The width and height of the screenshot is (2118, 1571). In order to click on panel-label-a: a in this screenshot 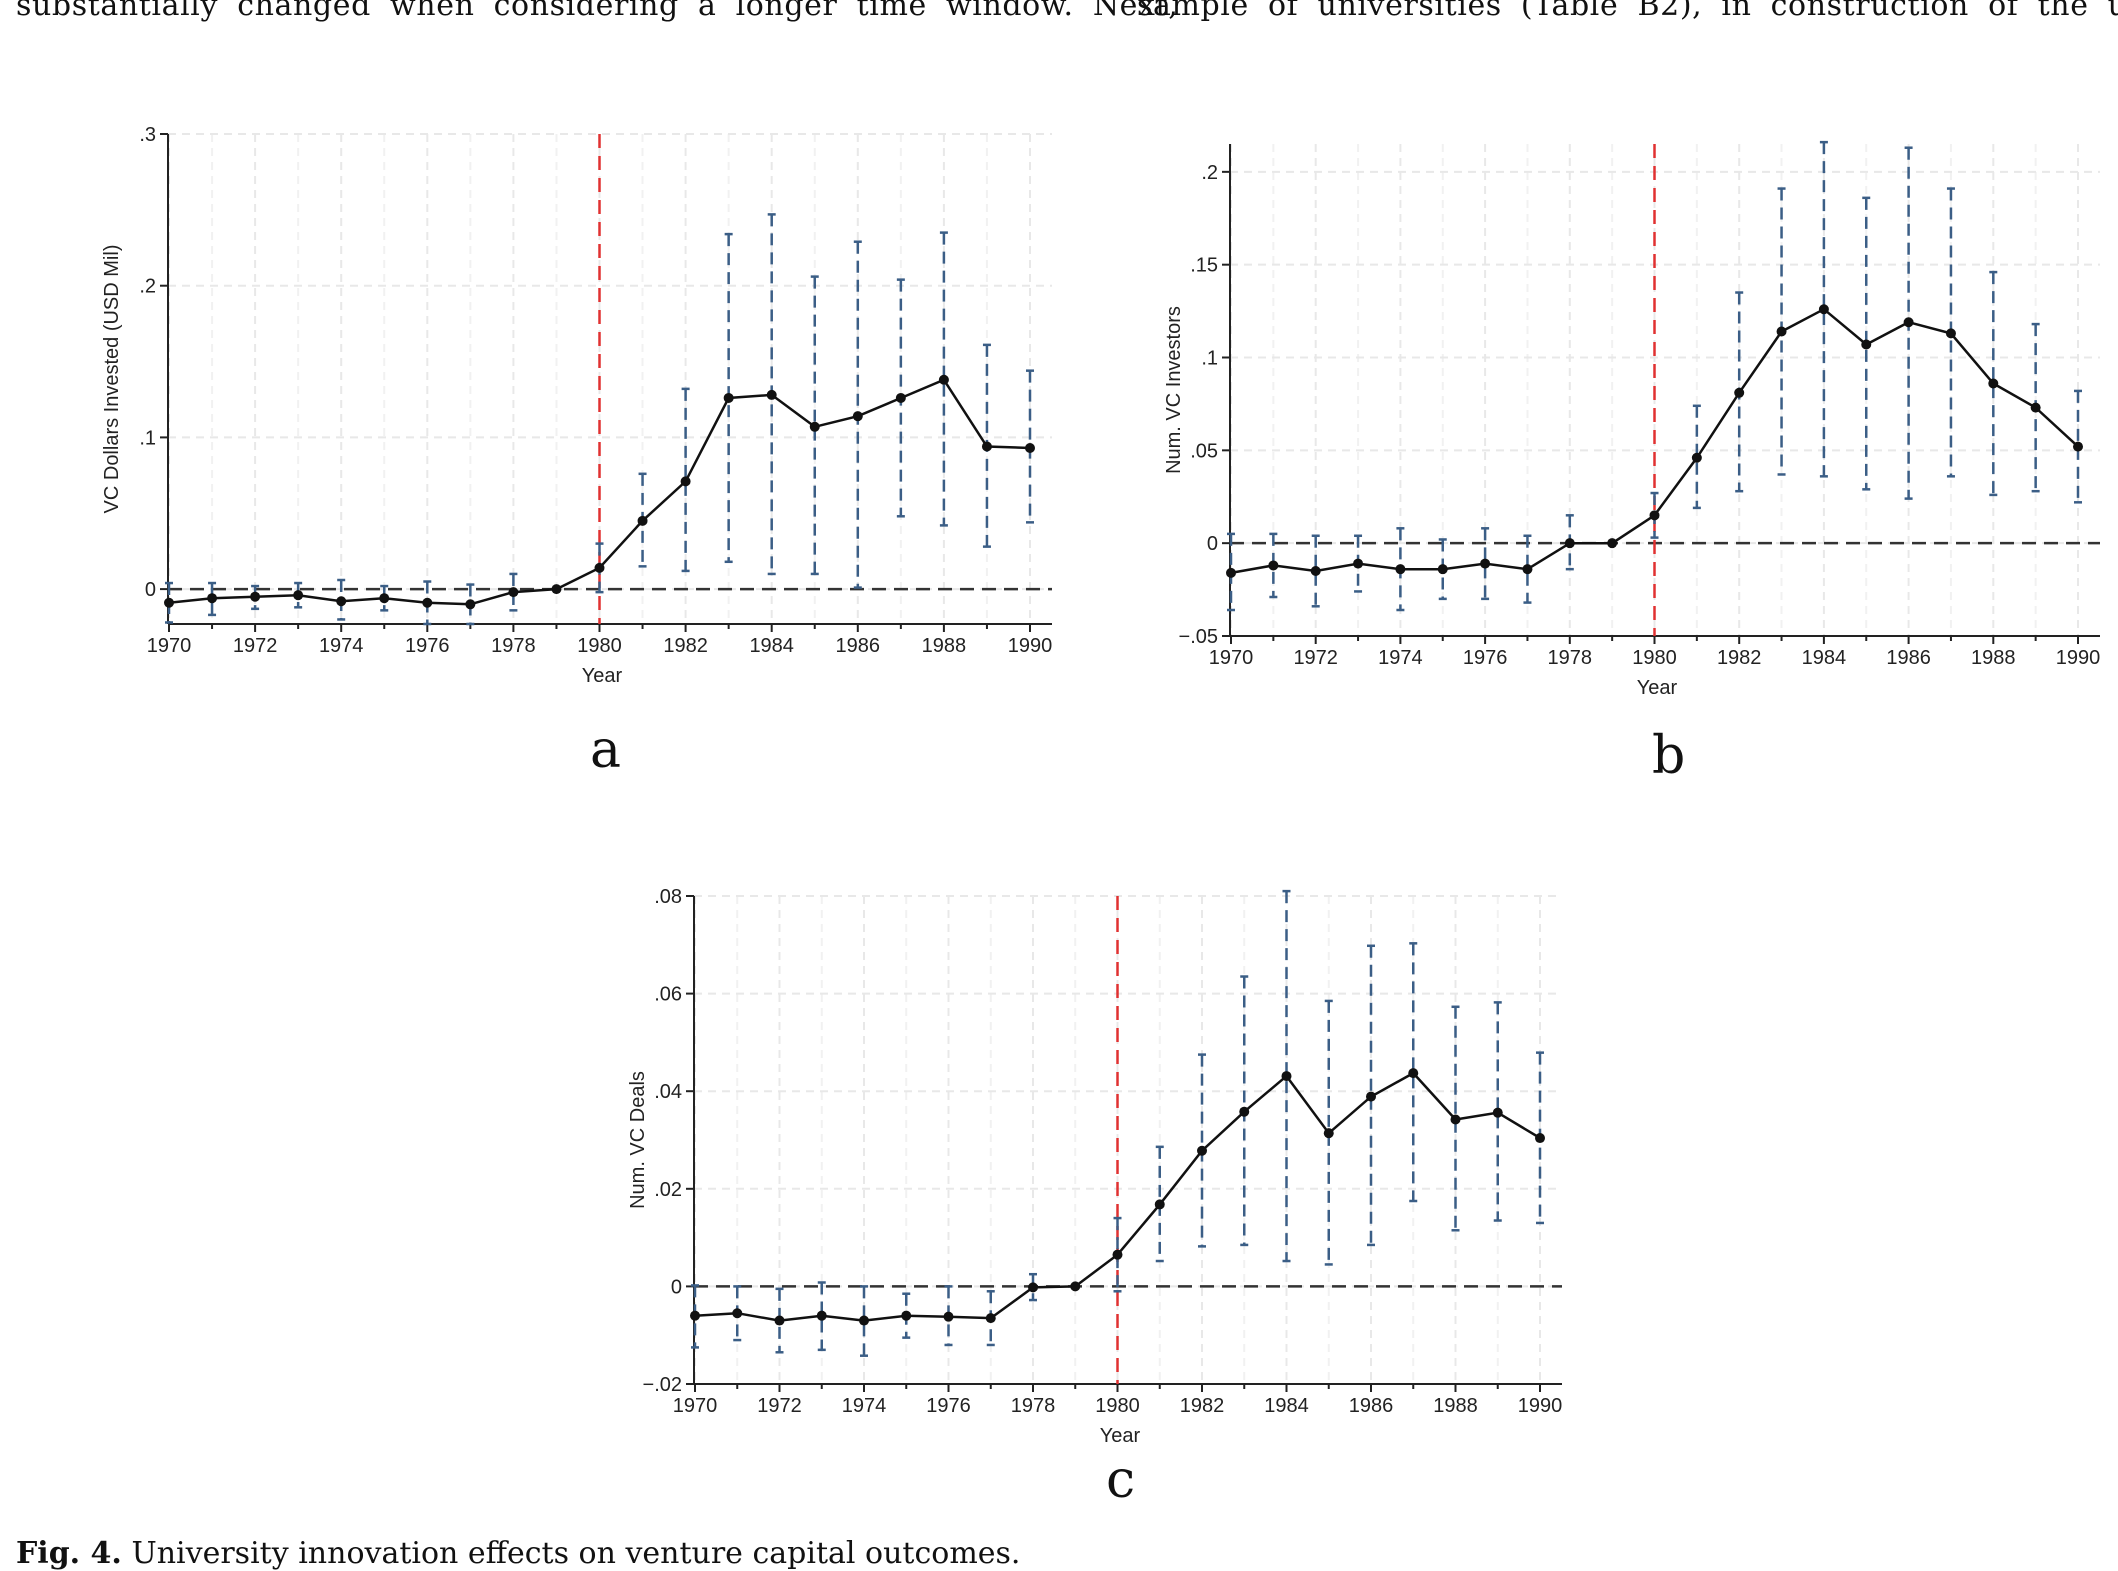, I will do `click(606, 750)`.